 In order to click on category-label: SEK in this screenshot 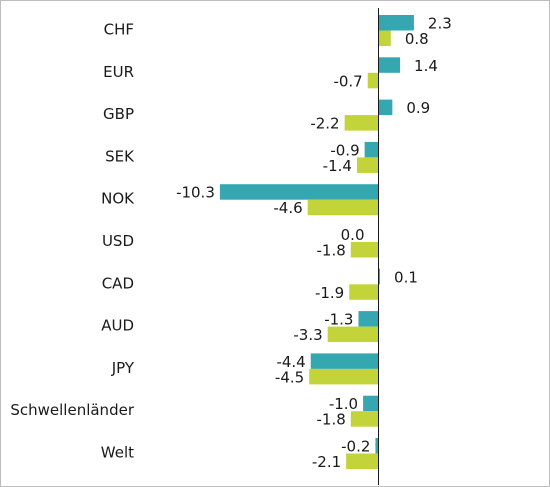, I will do `click(120, 156)`.